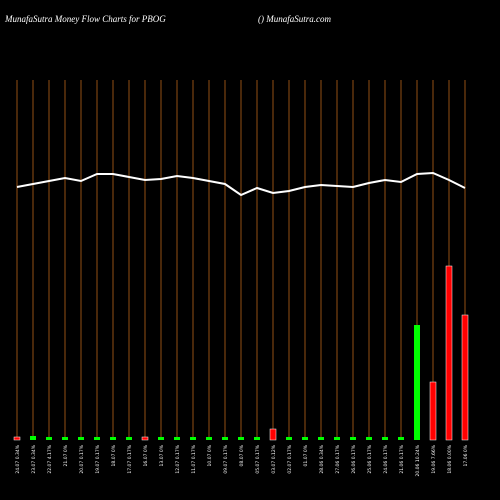  I want to click on x-tick-label: 02.07 0.17%, so click(290, 458).